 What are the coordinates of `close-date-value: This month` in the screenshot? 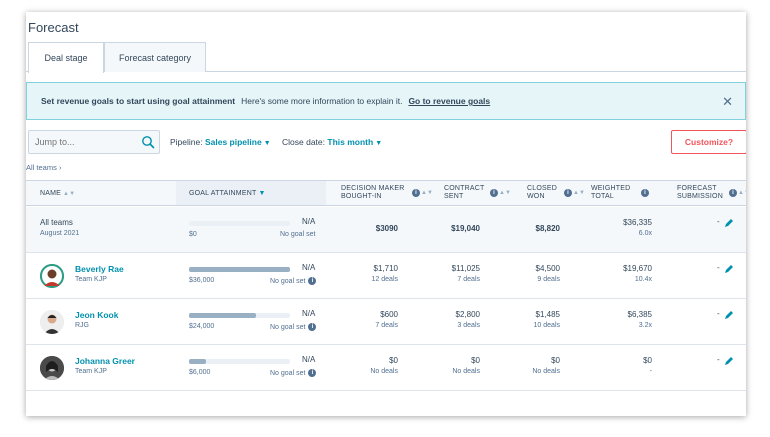 It's located at (350, 142).